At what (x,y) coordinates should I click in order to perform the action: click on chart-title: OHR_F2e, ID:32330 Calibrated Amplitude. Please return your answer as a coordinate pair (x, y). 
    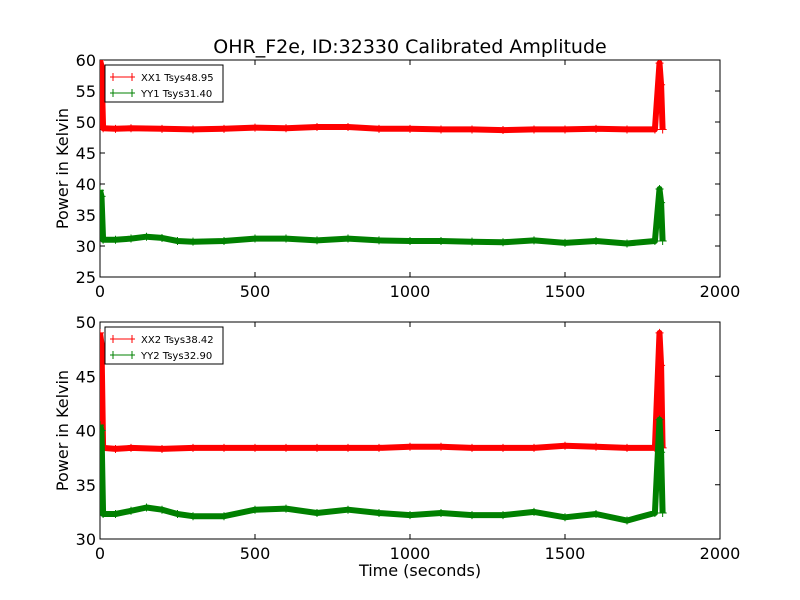
    Looking at the image, I should click on (409, 47).